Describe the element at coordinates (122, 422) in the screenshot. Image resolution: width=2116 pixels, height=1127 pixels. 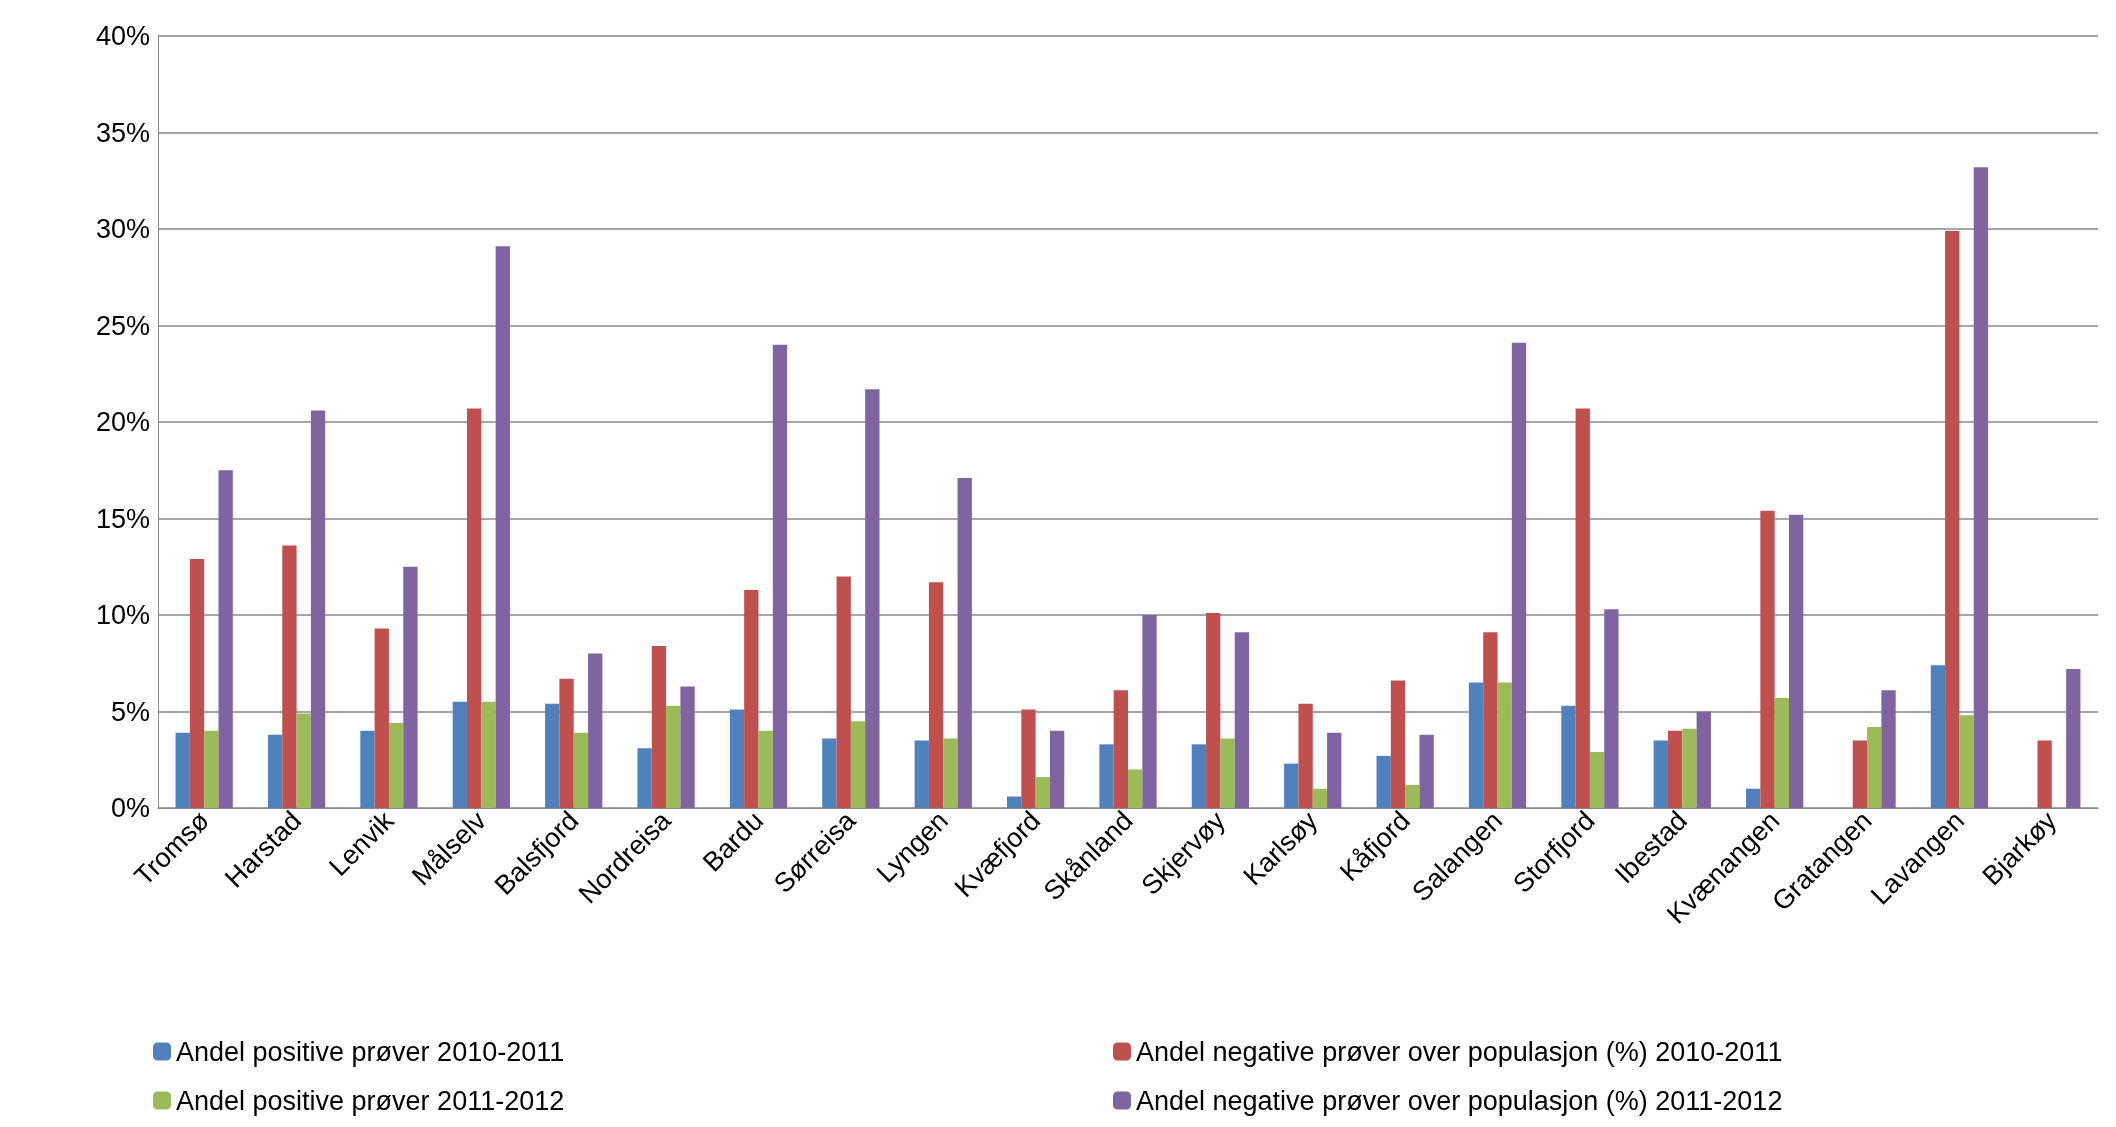
I see `y-tick-label: 20%` at that location.